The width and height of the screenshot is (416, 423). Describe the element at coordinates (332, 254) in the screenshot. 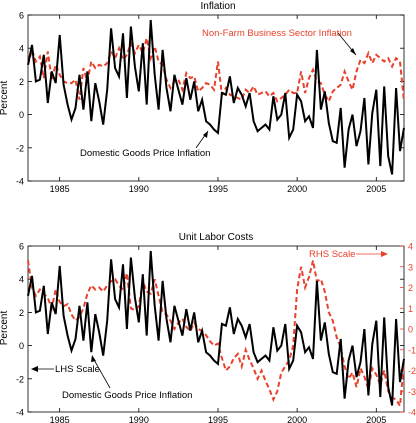

I see `bottom-annotation-rhs-scale: RHS Scale` at that location.